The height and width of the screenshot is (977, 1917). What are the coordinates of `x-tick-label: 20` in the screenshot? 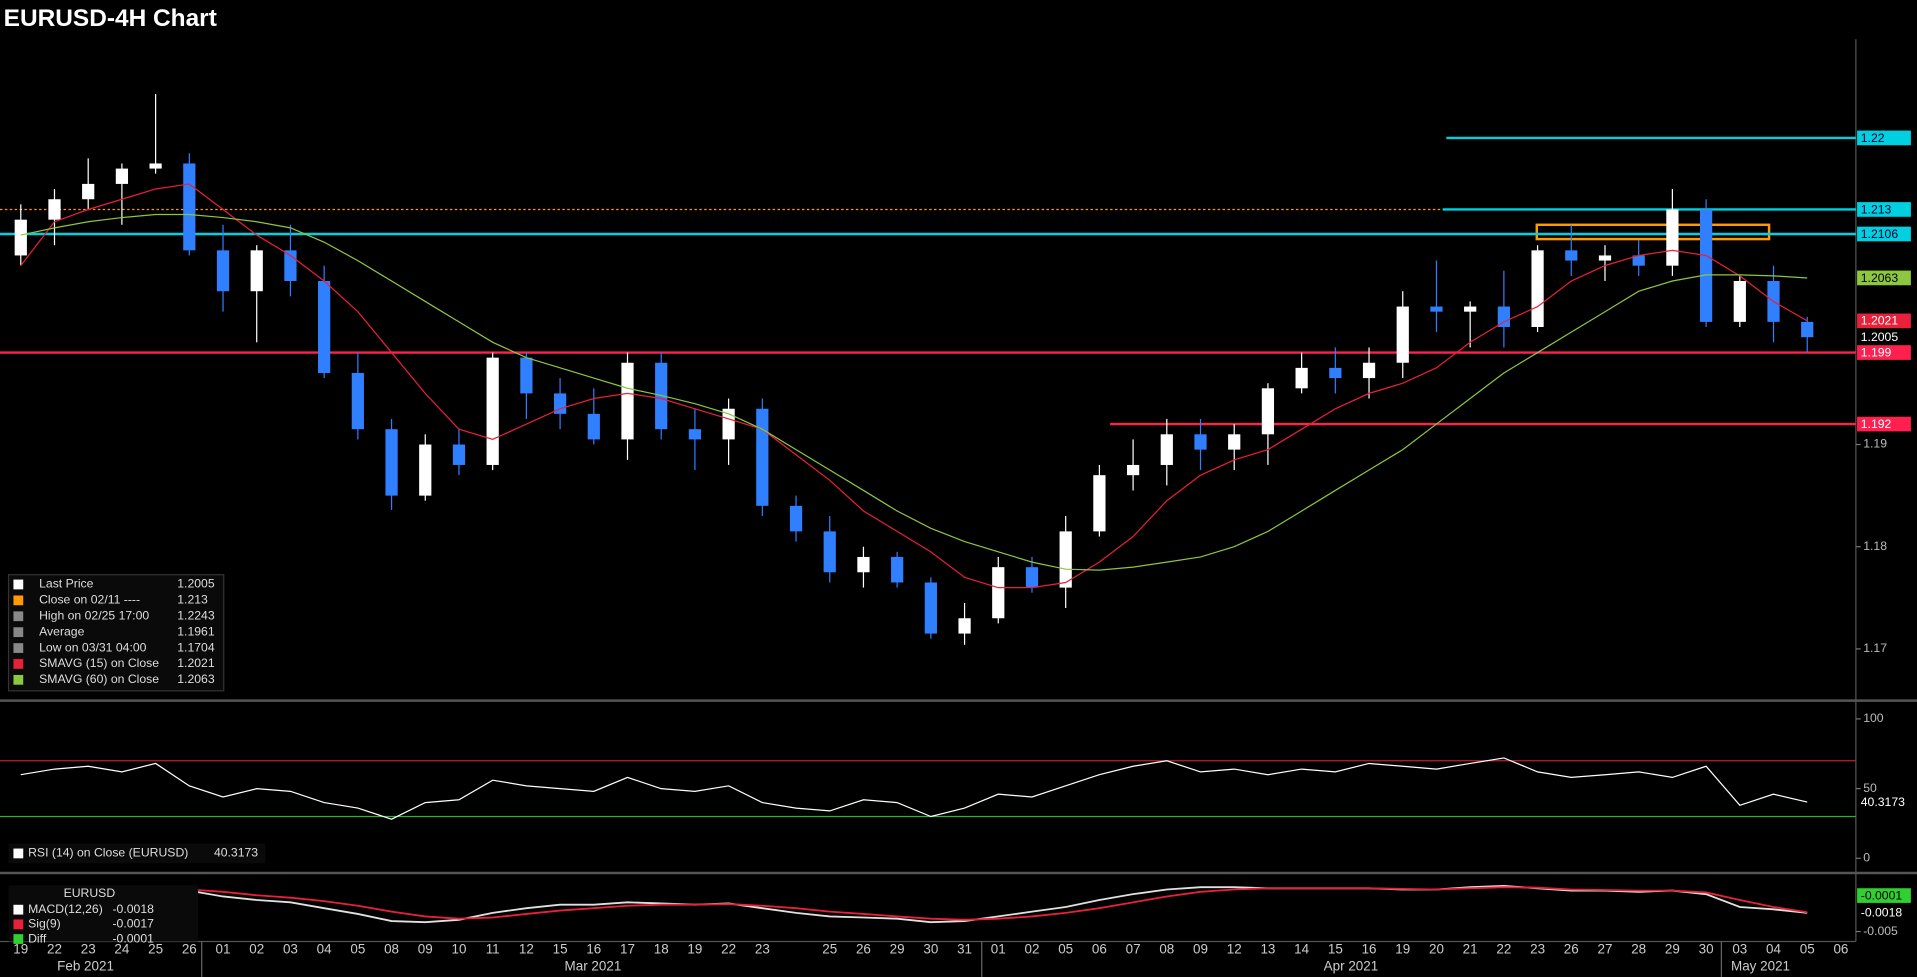 It's located at (1436, 949).